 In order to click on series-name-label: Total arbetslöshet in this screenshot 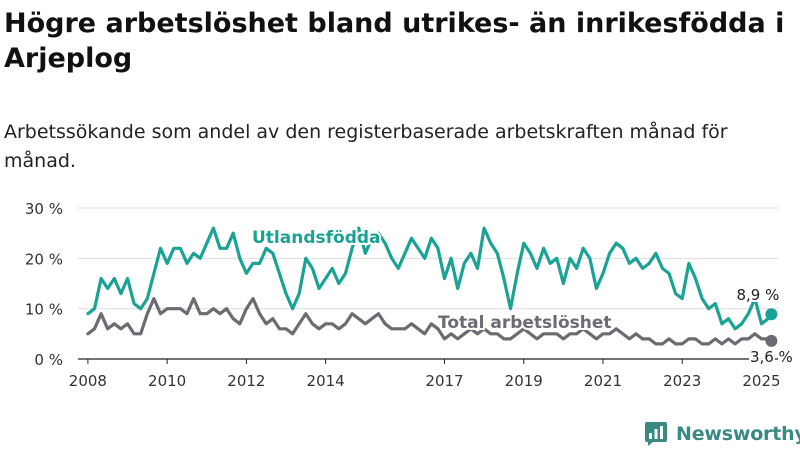, I will do `click(525, 323)`.